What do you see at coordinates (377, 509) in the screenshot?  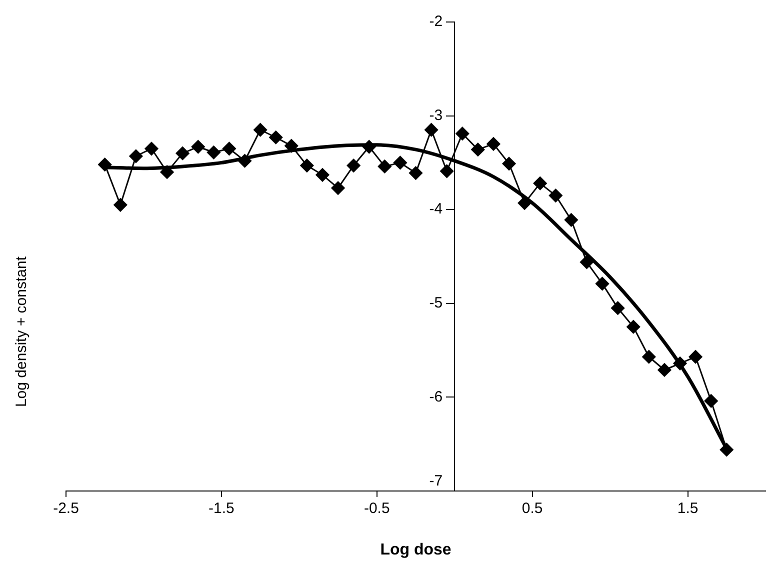 I see `x-tick-label: -0.5` at bounding box center [377, 509].